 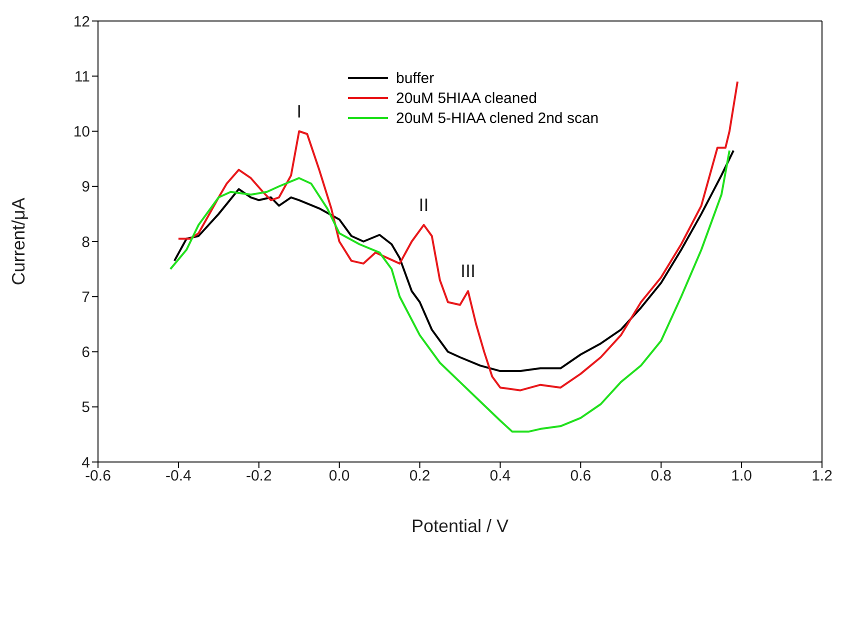 What do you see at coordinates (86, 407) in the screenshot?
I see `y-tick-label: 5` at bounding box center [86, 407].